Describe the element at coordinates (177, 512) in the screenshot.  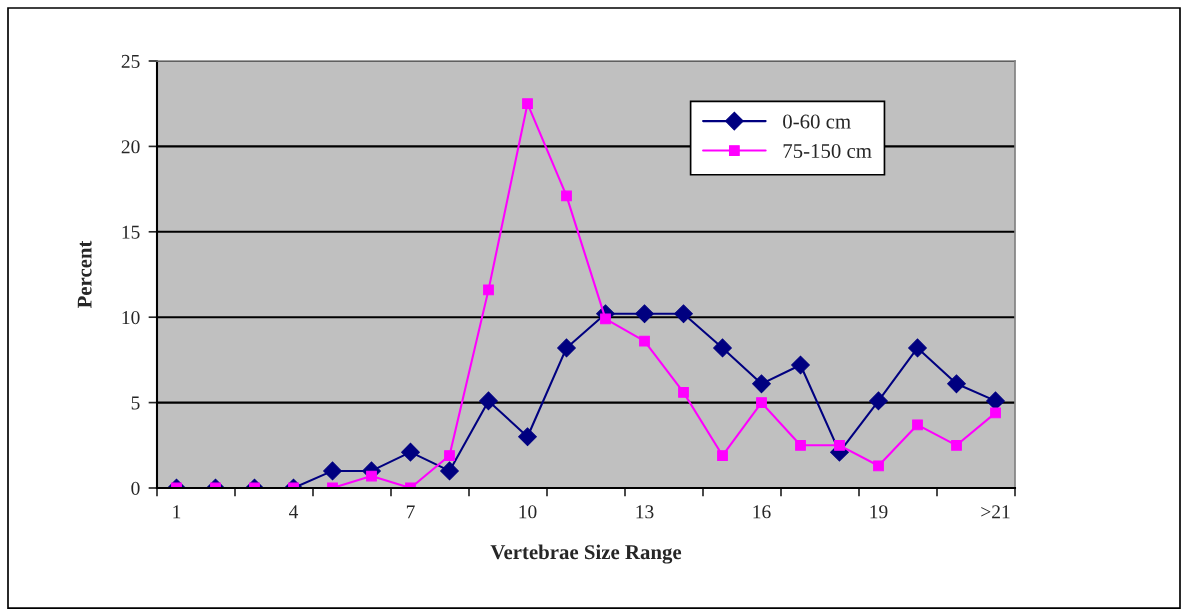
I see `x-tick-label: 1` at that location.